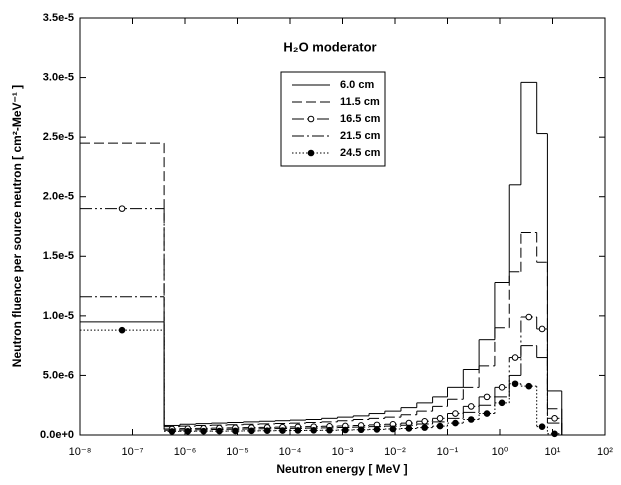 This screenshot has width=621, height=485. What do you see at coordinates (58, 77) in the screenshot?
I see `y-tick-label: 3.0e-5` at bounding box center [58, 77].